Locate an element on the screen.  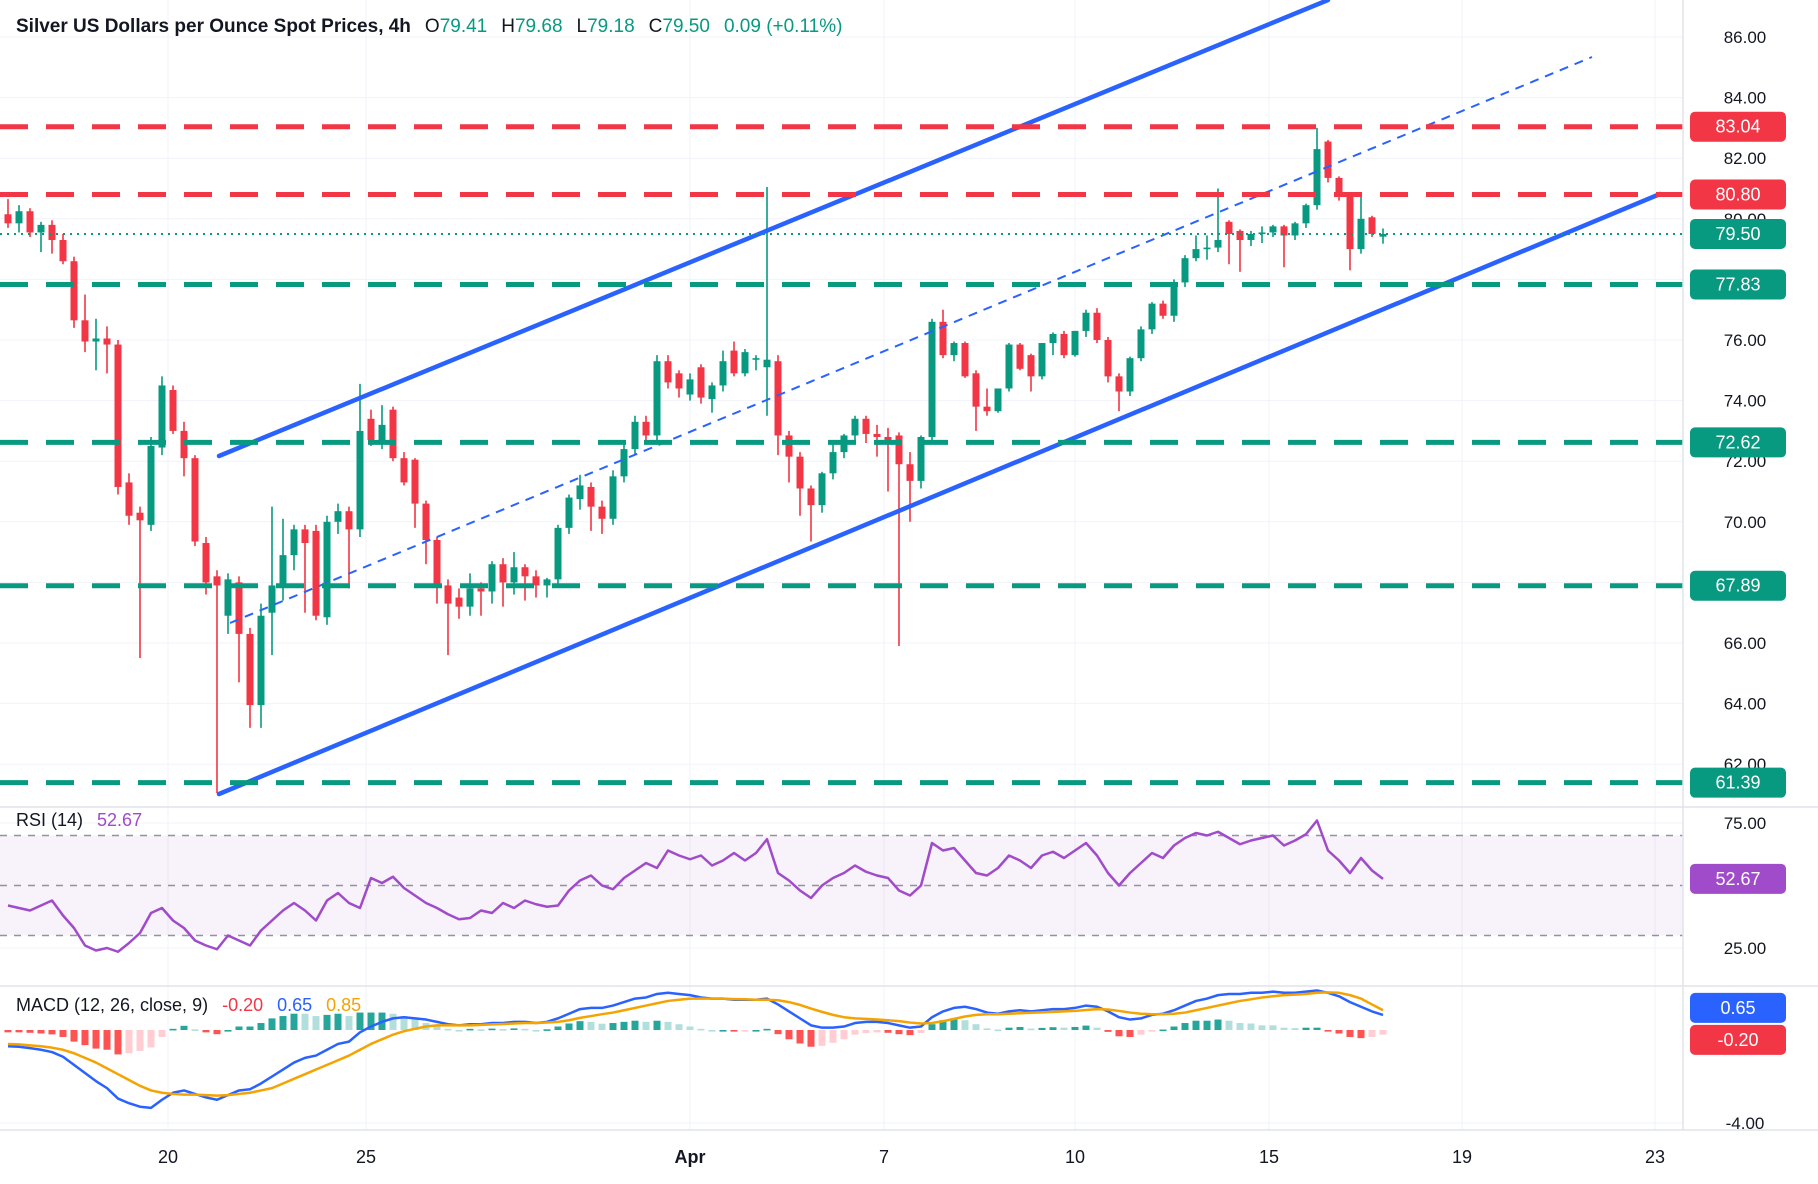
price-axis-label: 76.00 is located at coordinates (1745, 340).